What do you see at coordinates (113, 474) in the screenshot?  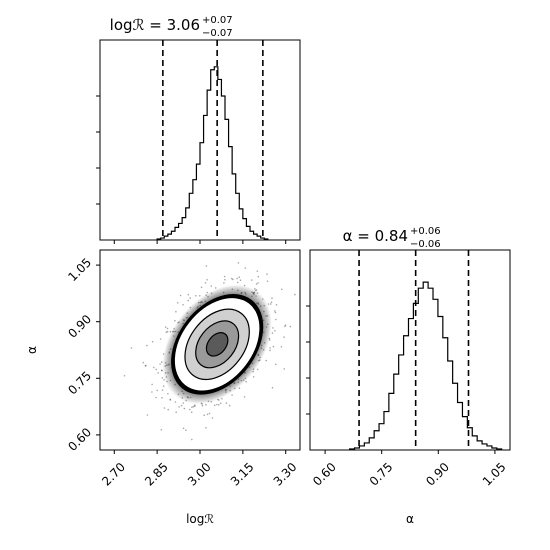 I see `joint-xtick-label: 2.70` at bounding box center [113, 474].